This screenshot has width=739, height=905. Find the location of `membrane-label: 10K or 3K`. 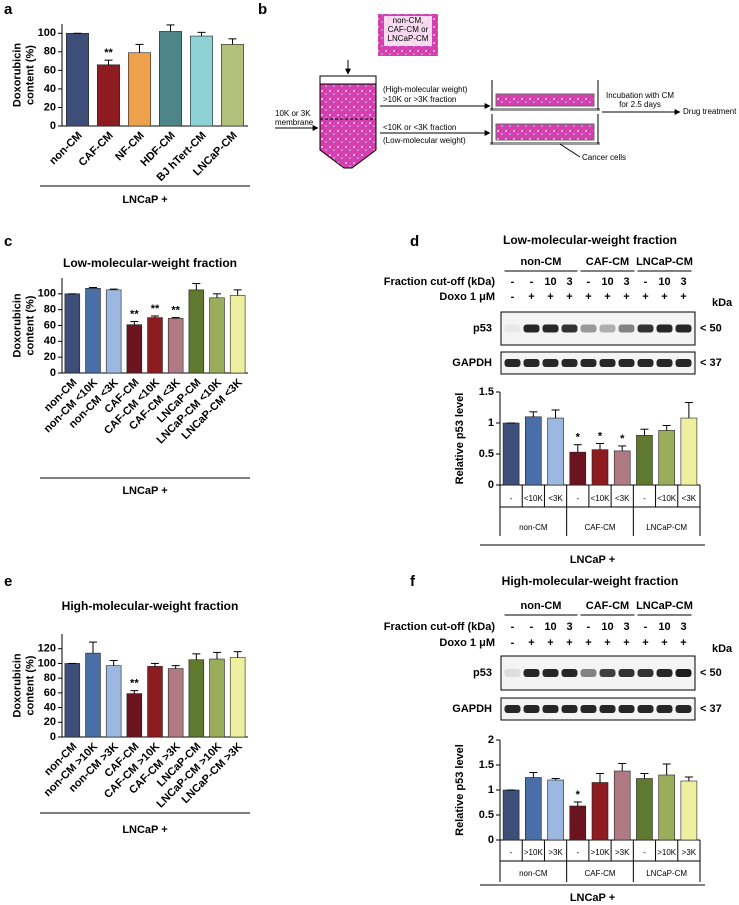

membrane-label: 10K or 3K is located at coordinates (293, 113).